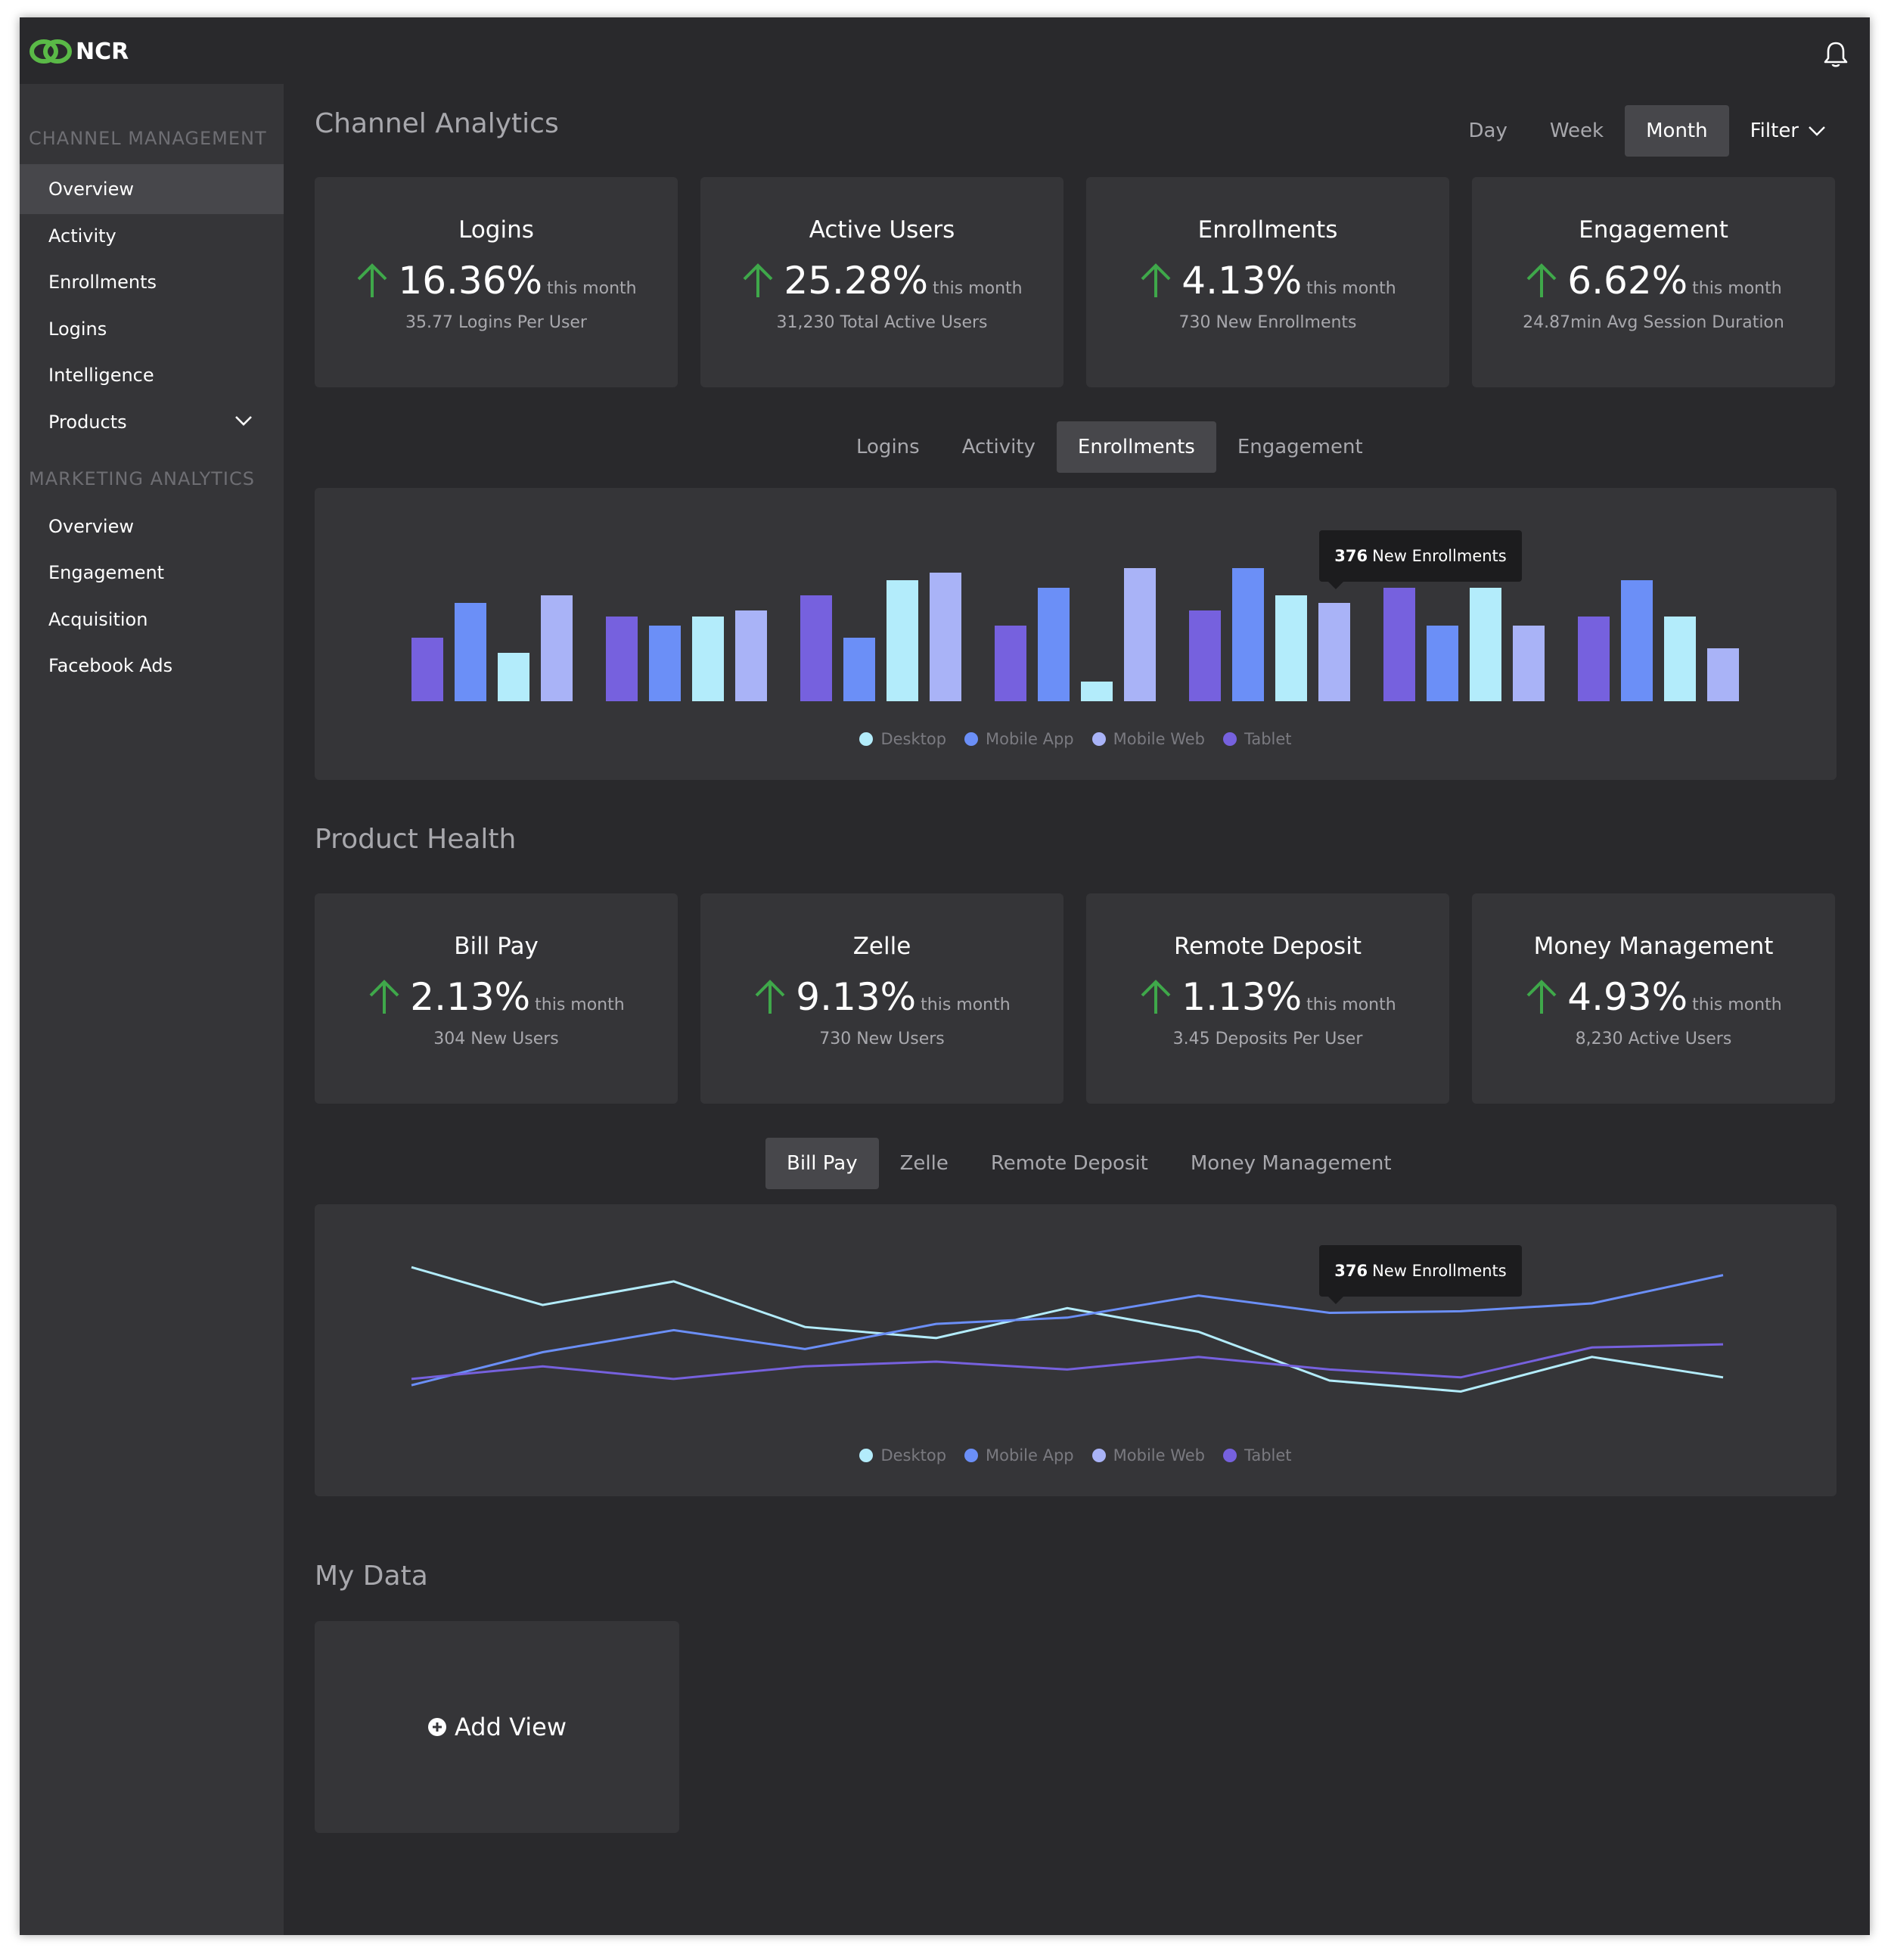 The height and width of the screenshot is (1960, 1891). What do you see at coordinates (496, 998) in the screenshot?
I see `stat-card-bill-pay: Bill Pay 2.13% this month 304 New Users` at bounding box center [496, 998].